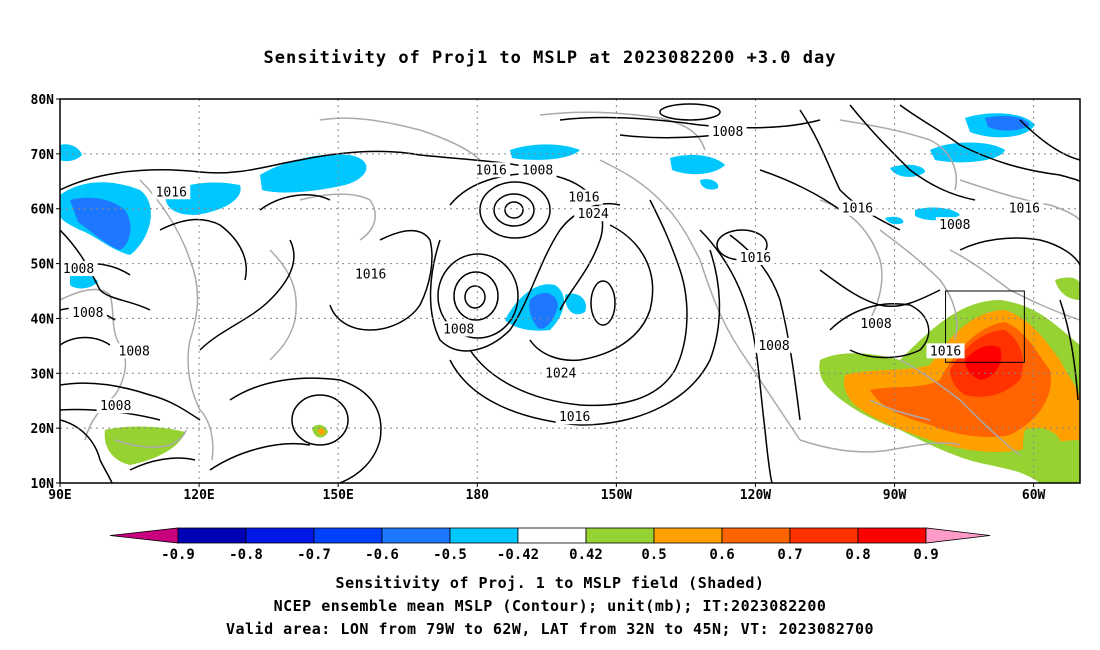 The width and height of the screenshot is (1100, 650). Describe the element at coordinates (43, 100) in the screenshot. I see `lat-label: 80N` at that location.